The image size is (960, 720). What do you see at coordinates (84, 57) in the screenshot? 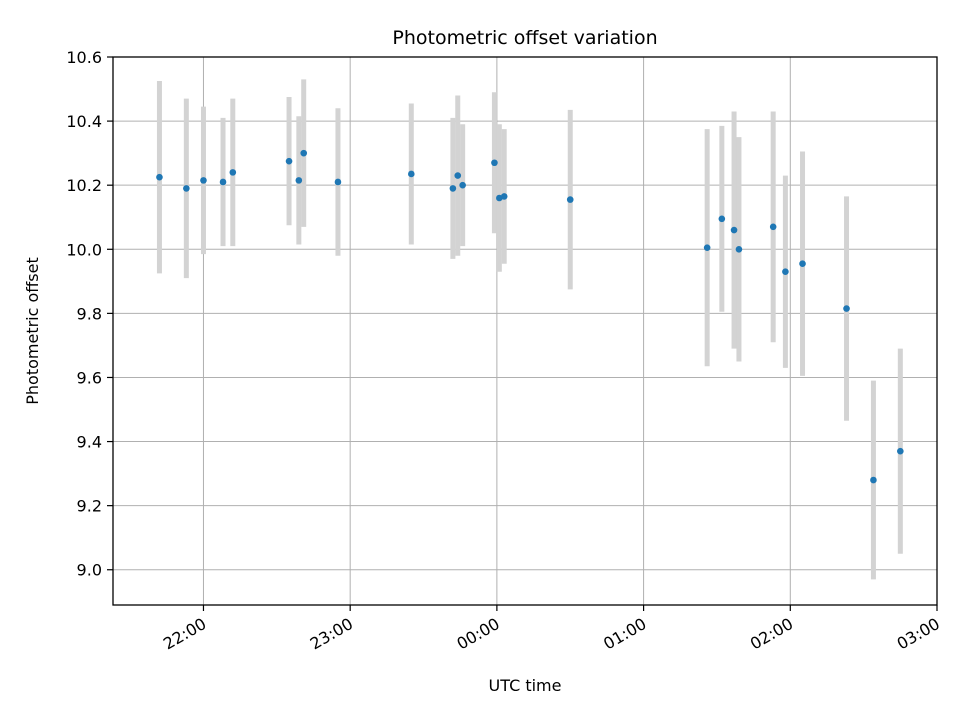
I see `y-tick-label: 10.6` at bounding box center [84, 57].